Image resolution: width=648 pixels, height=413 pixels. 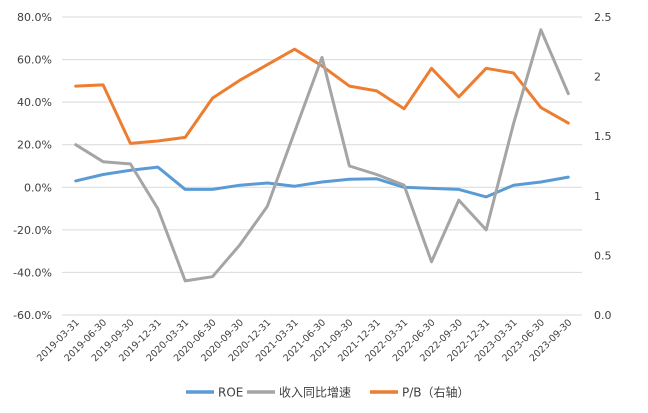 I want to click on right-tick-label: 0.0, so click(x=603, y=315).